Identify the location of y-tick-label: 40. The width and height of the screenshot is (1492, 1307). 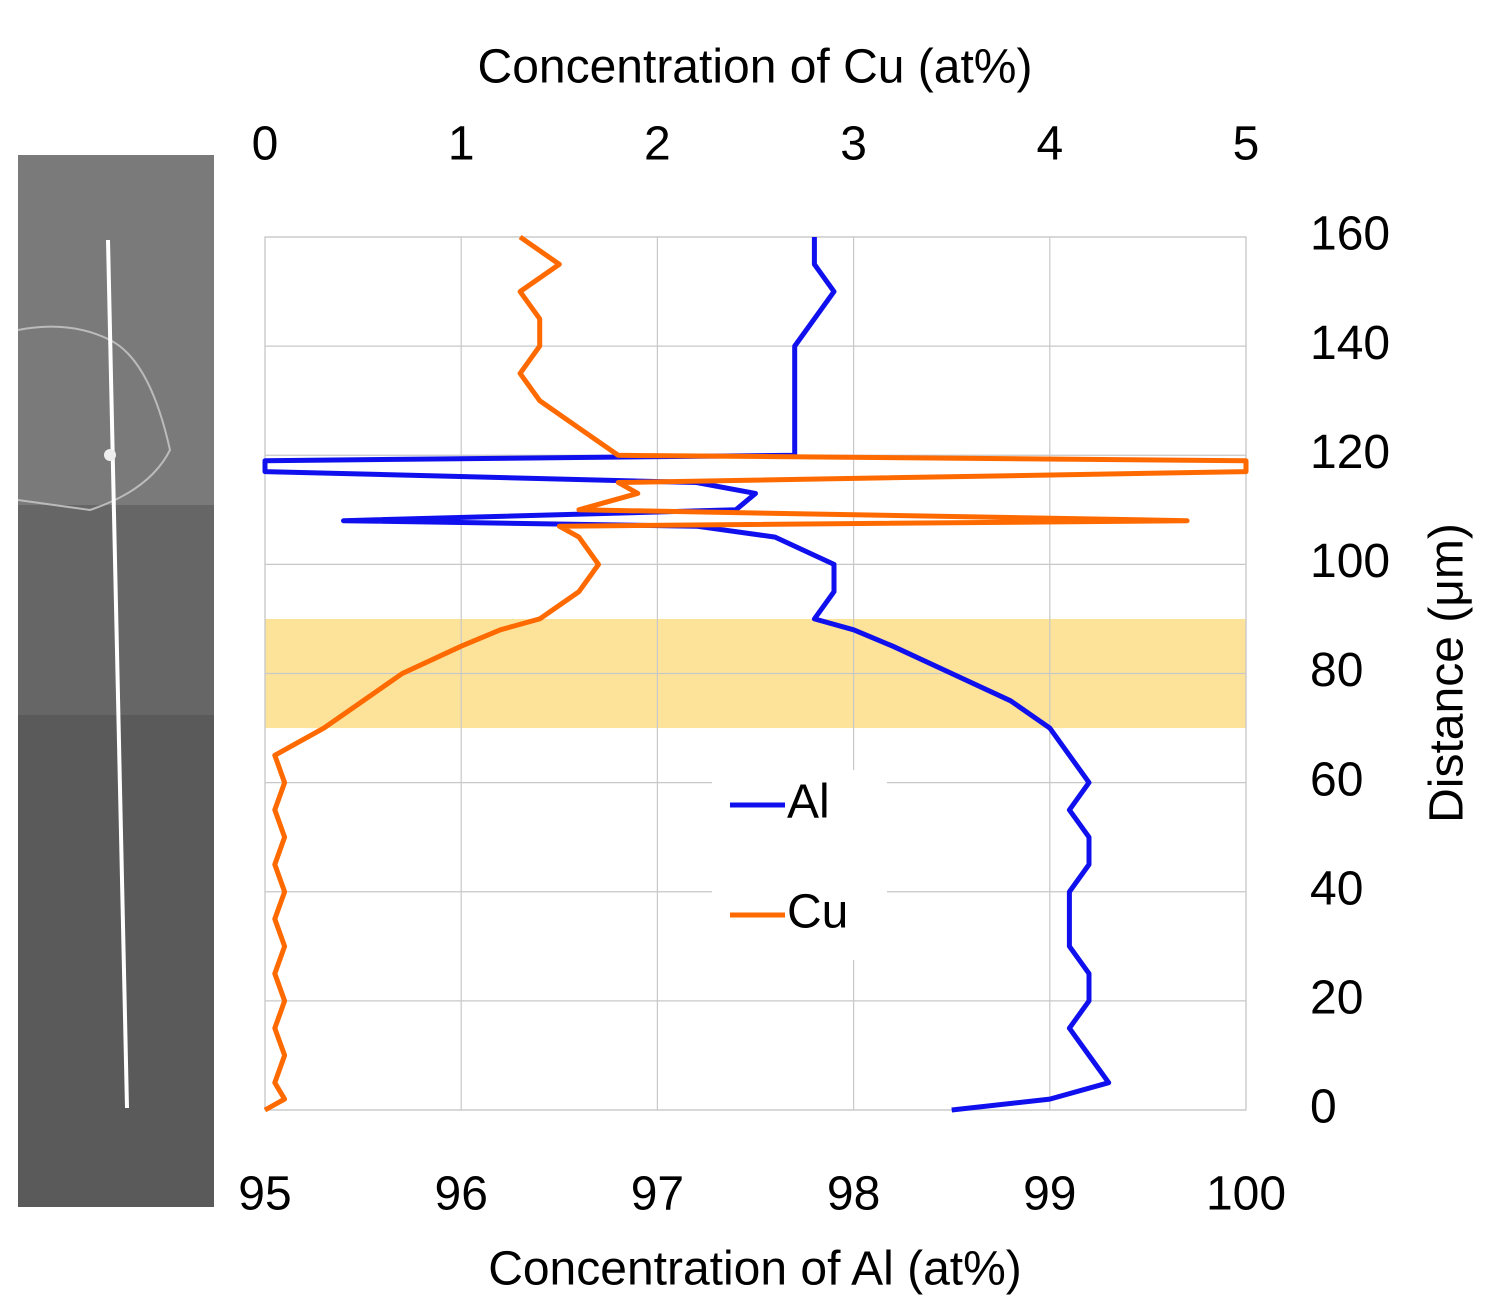
(1336, 888).